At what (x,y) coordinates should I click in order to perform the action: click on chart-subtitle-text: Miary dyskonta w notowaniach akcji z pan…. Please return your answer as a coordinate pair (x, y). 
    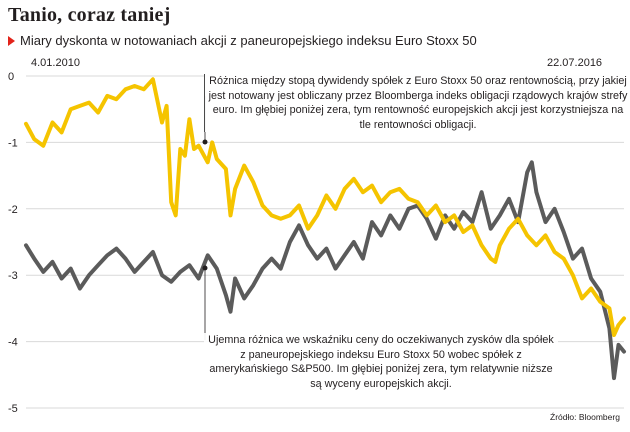
    Looking at the image, I should click on (248, 40).